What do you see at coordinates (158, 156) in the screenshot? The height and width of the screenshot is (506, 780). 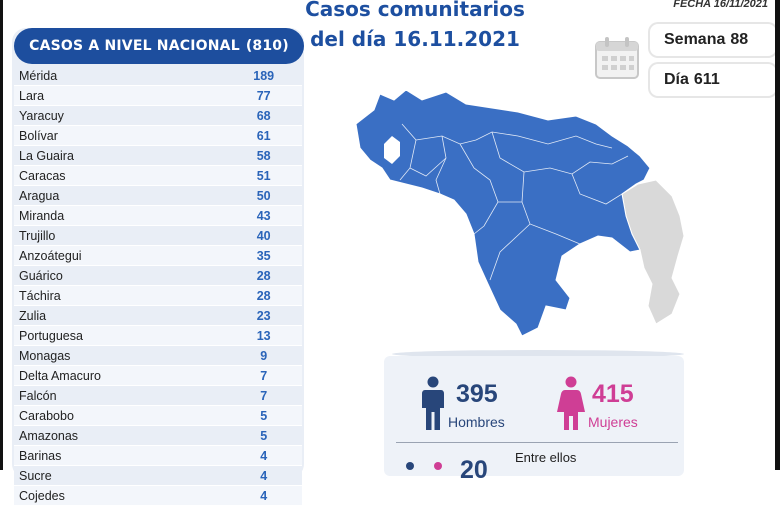 I see `table-row: La Guaira 58` at bounding box center [158, 156].